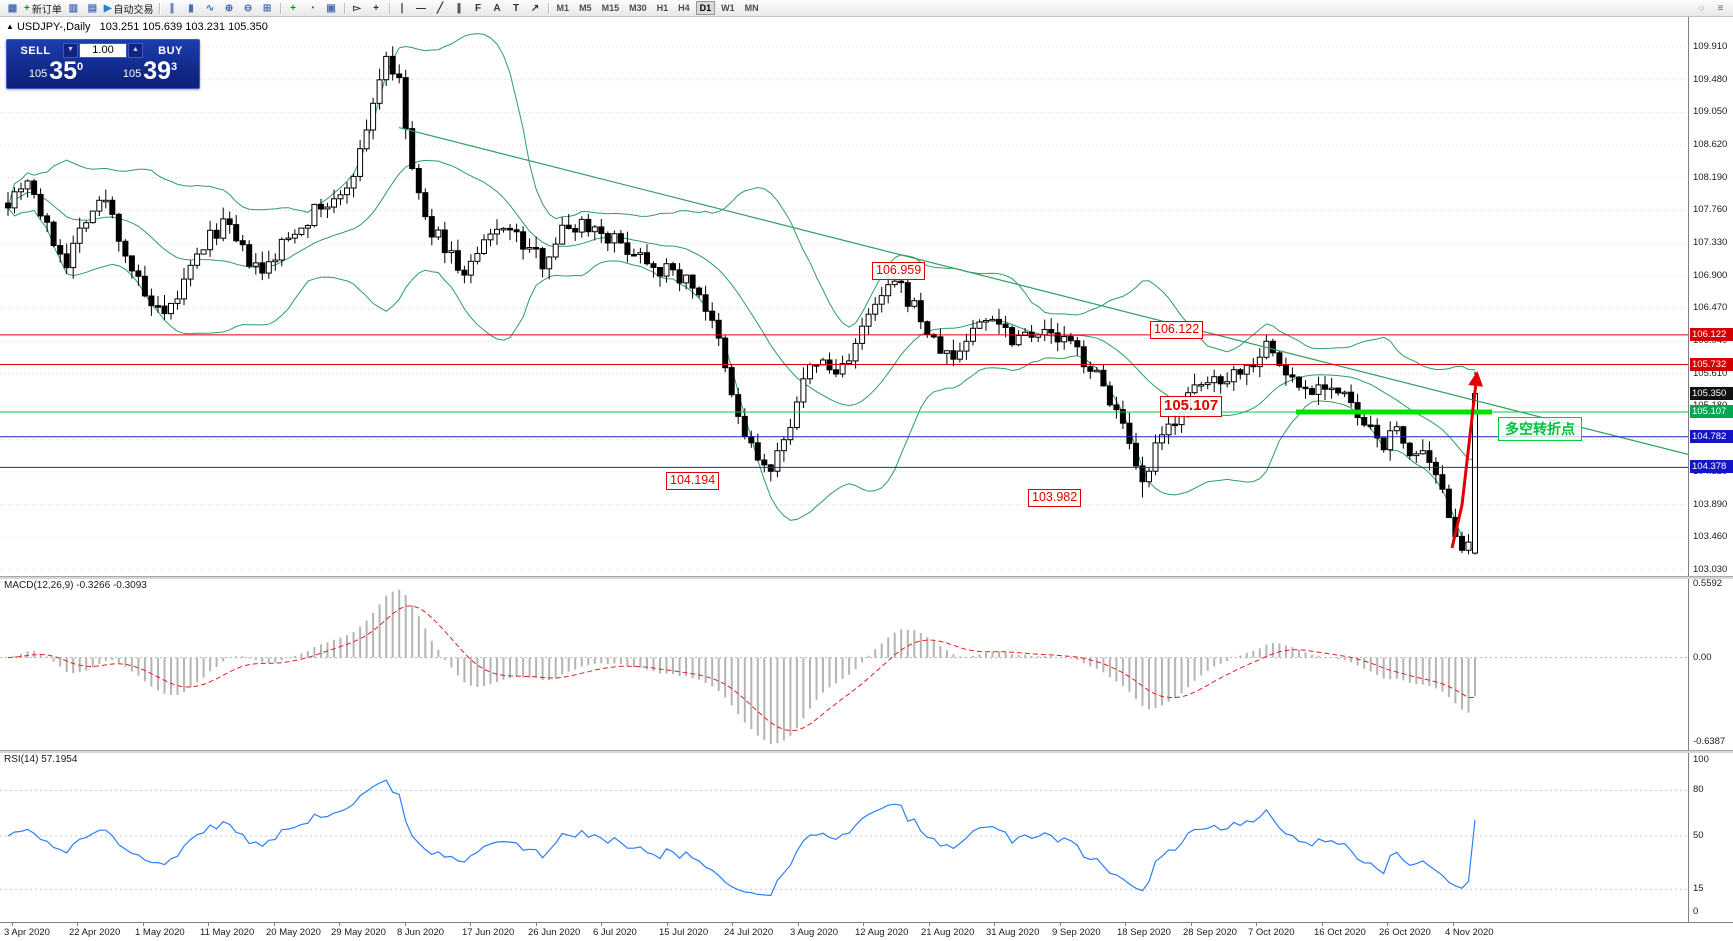 This screenshot has height=941, width=1733. What do you see at coordinates (73, 8) in the screenshot?
I see `chart-profiles-icon: ▥` at bounding box center [73, 8].